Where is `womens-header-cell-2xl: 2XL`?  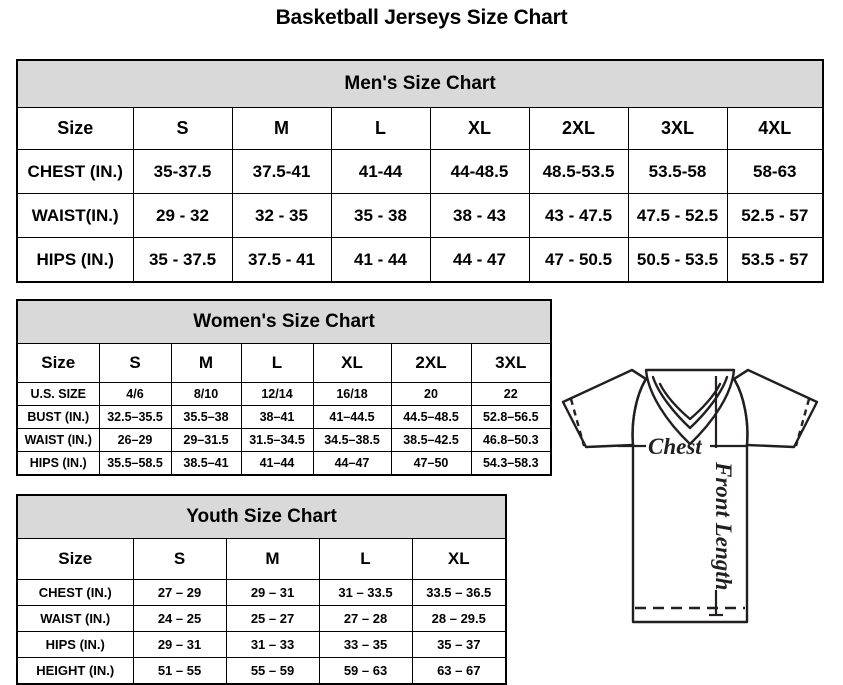 womens-header-cell-2xl: 2XL is located at coordinates (431, 363).